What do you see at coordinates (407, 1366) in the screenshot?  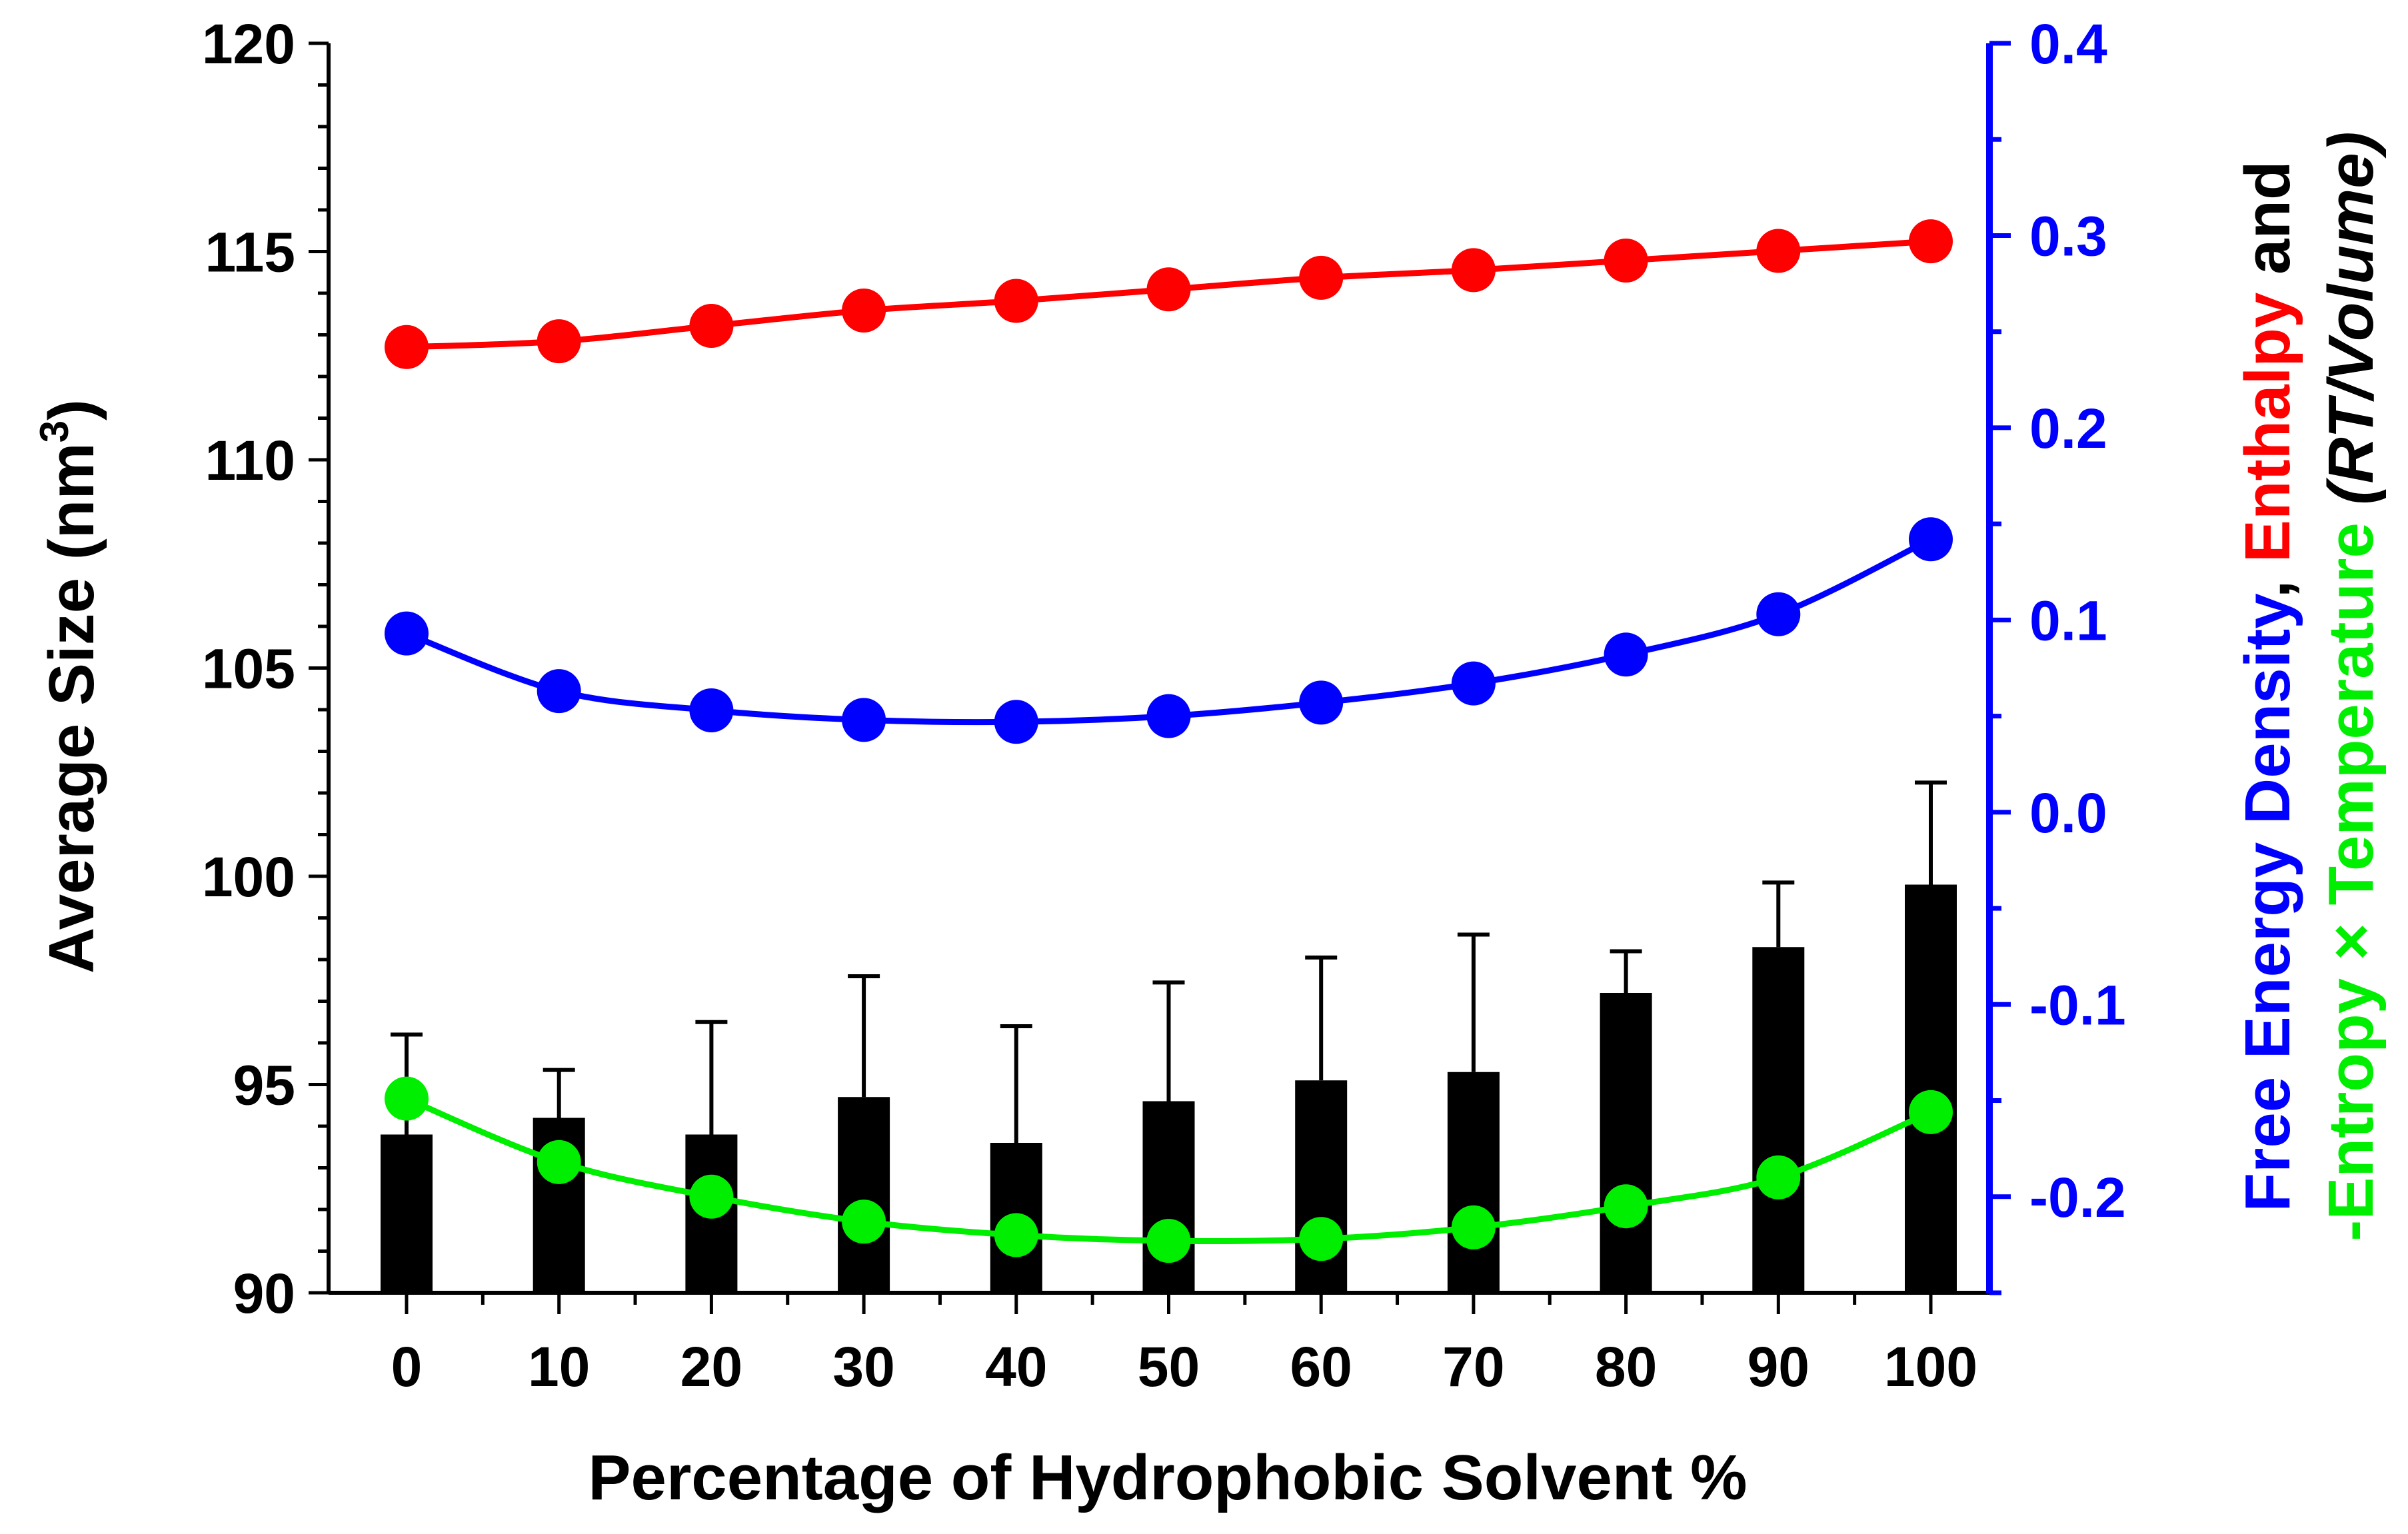 I see `bottom-tick-label: 0` at bounding box center [407, 1366].